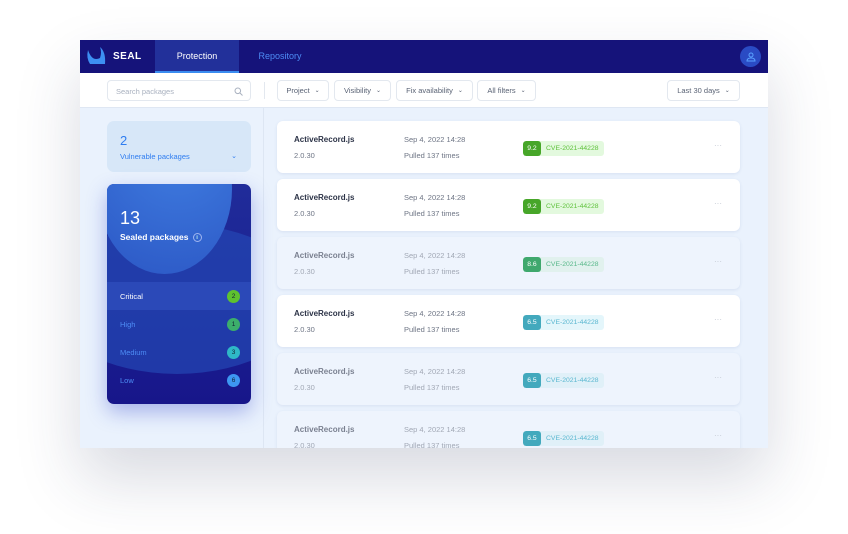 This screenshot has height=534, width=848. What do you see at coordinates (124, 140) in the screenshot?
I see `vulnerable-count: 2` at bounding box center [124, 140].